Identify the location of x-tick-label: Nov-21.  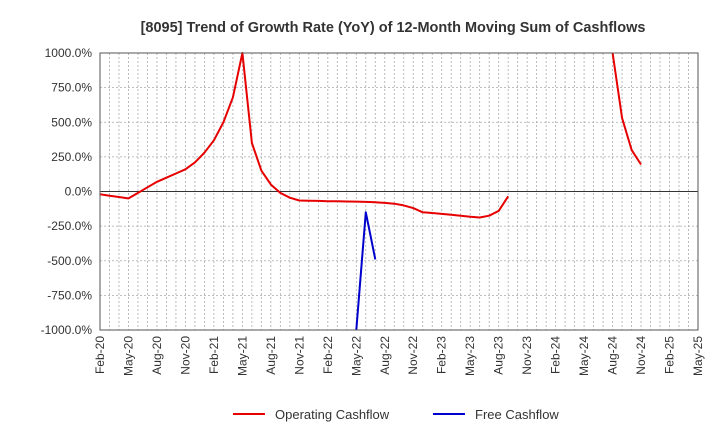
(299, 355).